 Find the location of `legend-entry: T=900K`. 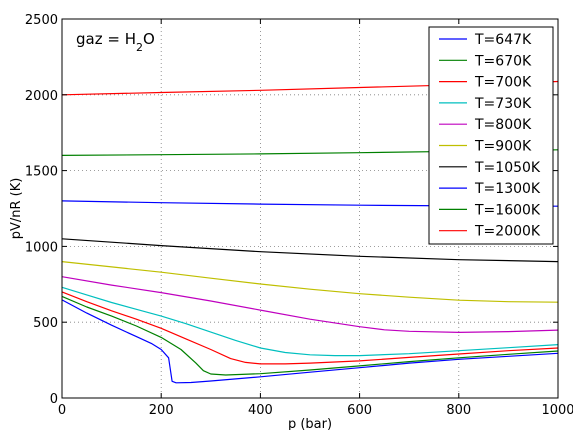

legend-entry: T=900K is located at coordinates (503, 147).